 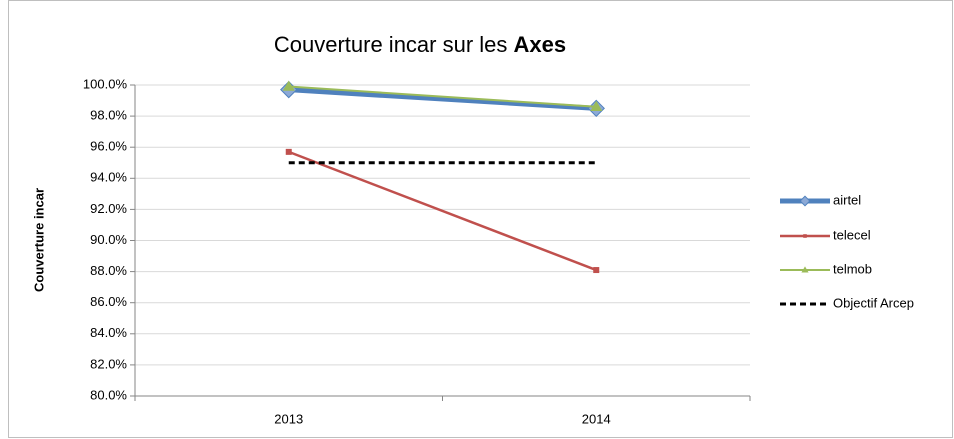 What do you see at coordinates (596, 418) in the screenshot?
I see `x-tick-label: 2014` at bounding box center [596, 418].